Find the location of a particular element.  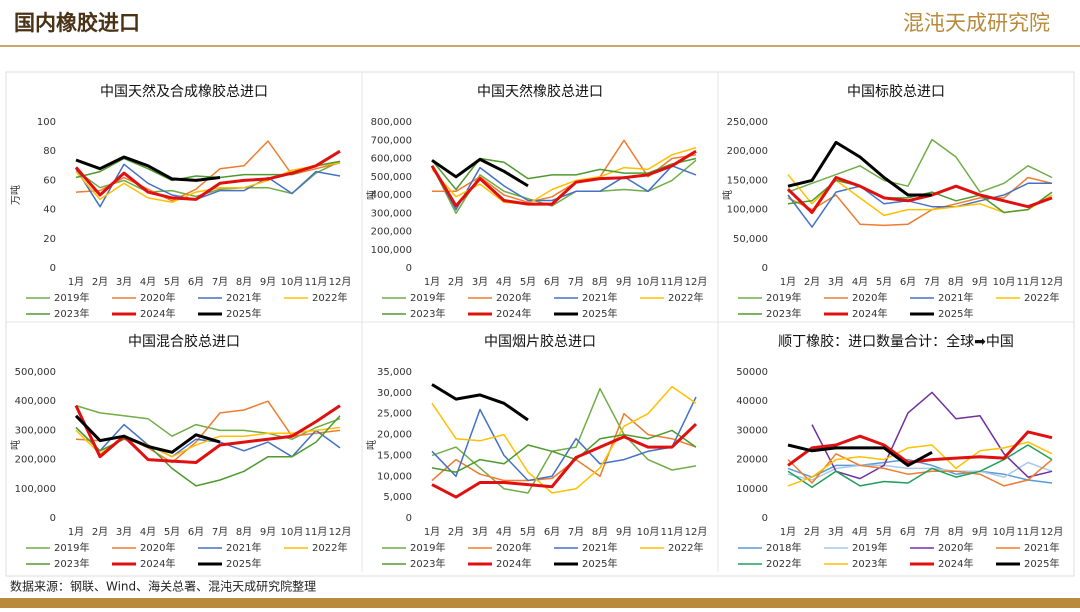

logo: 混沌天成研究院 is located at coordinates (976, 23).